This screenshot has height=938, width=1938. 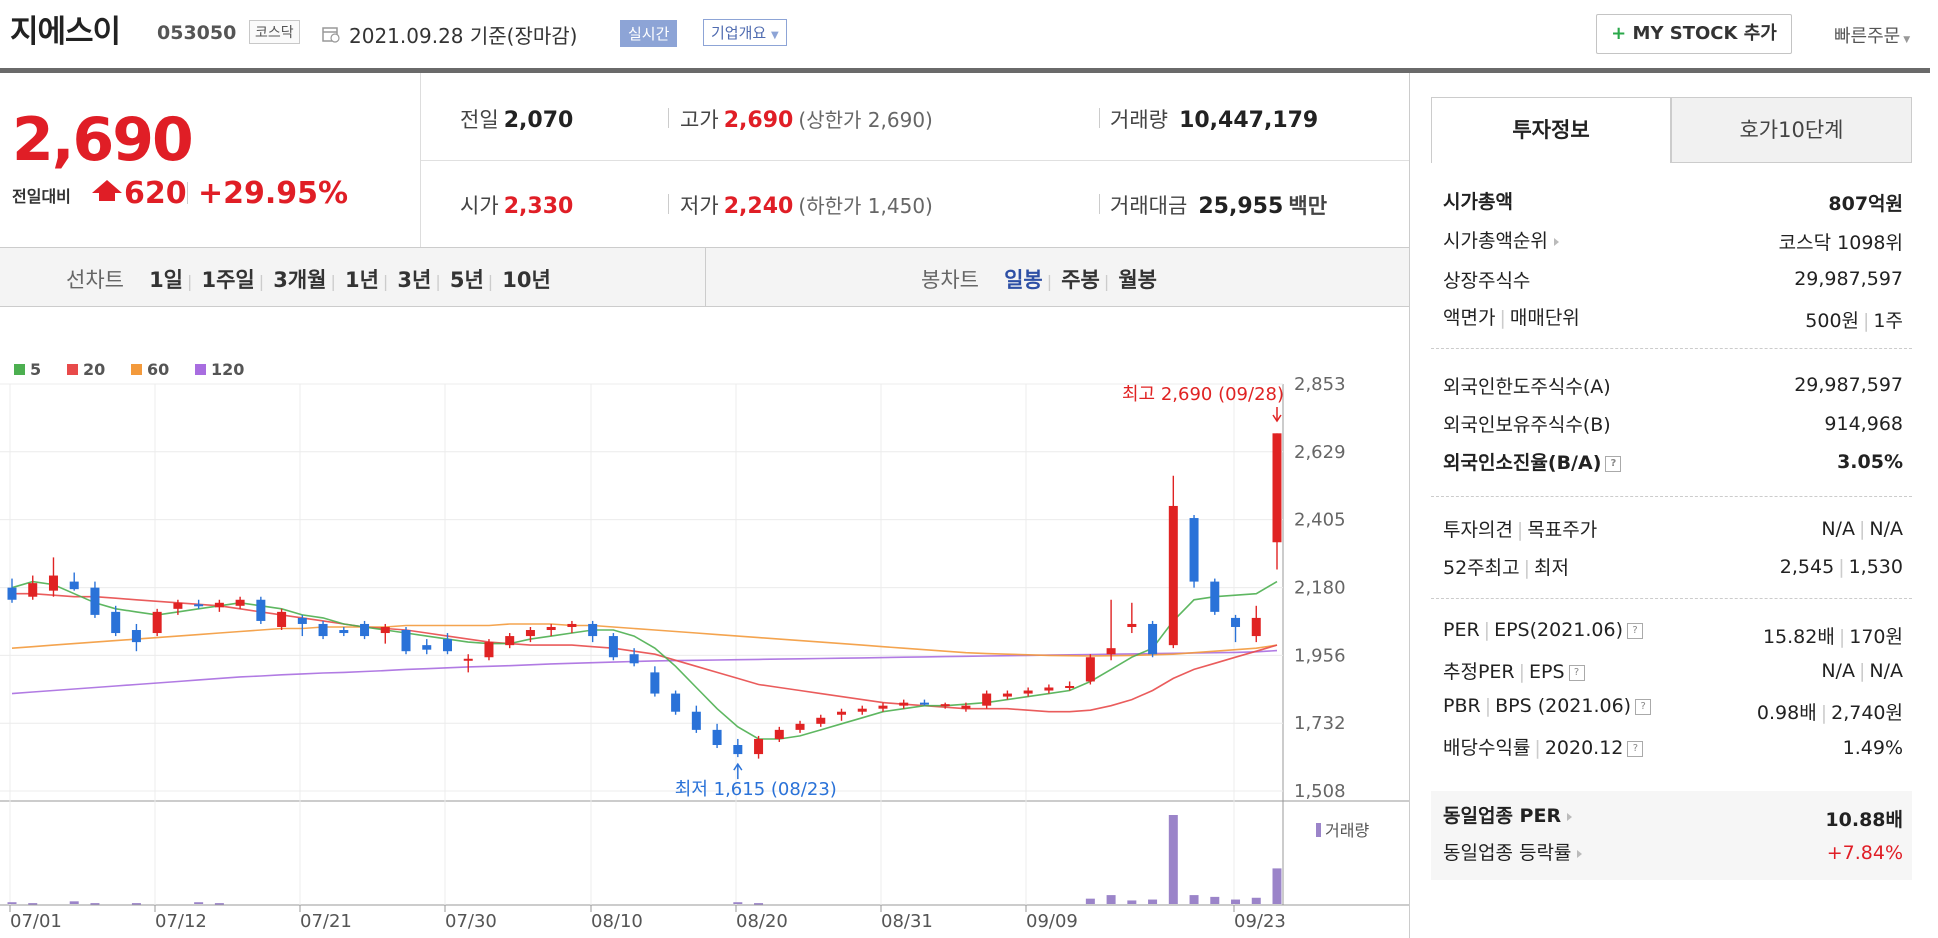 I want to click on pbr-row: PBR | BPS (2021.06)?, so click(x=1547, y=706).